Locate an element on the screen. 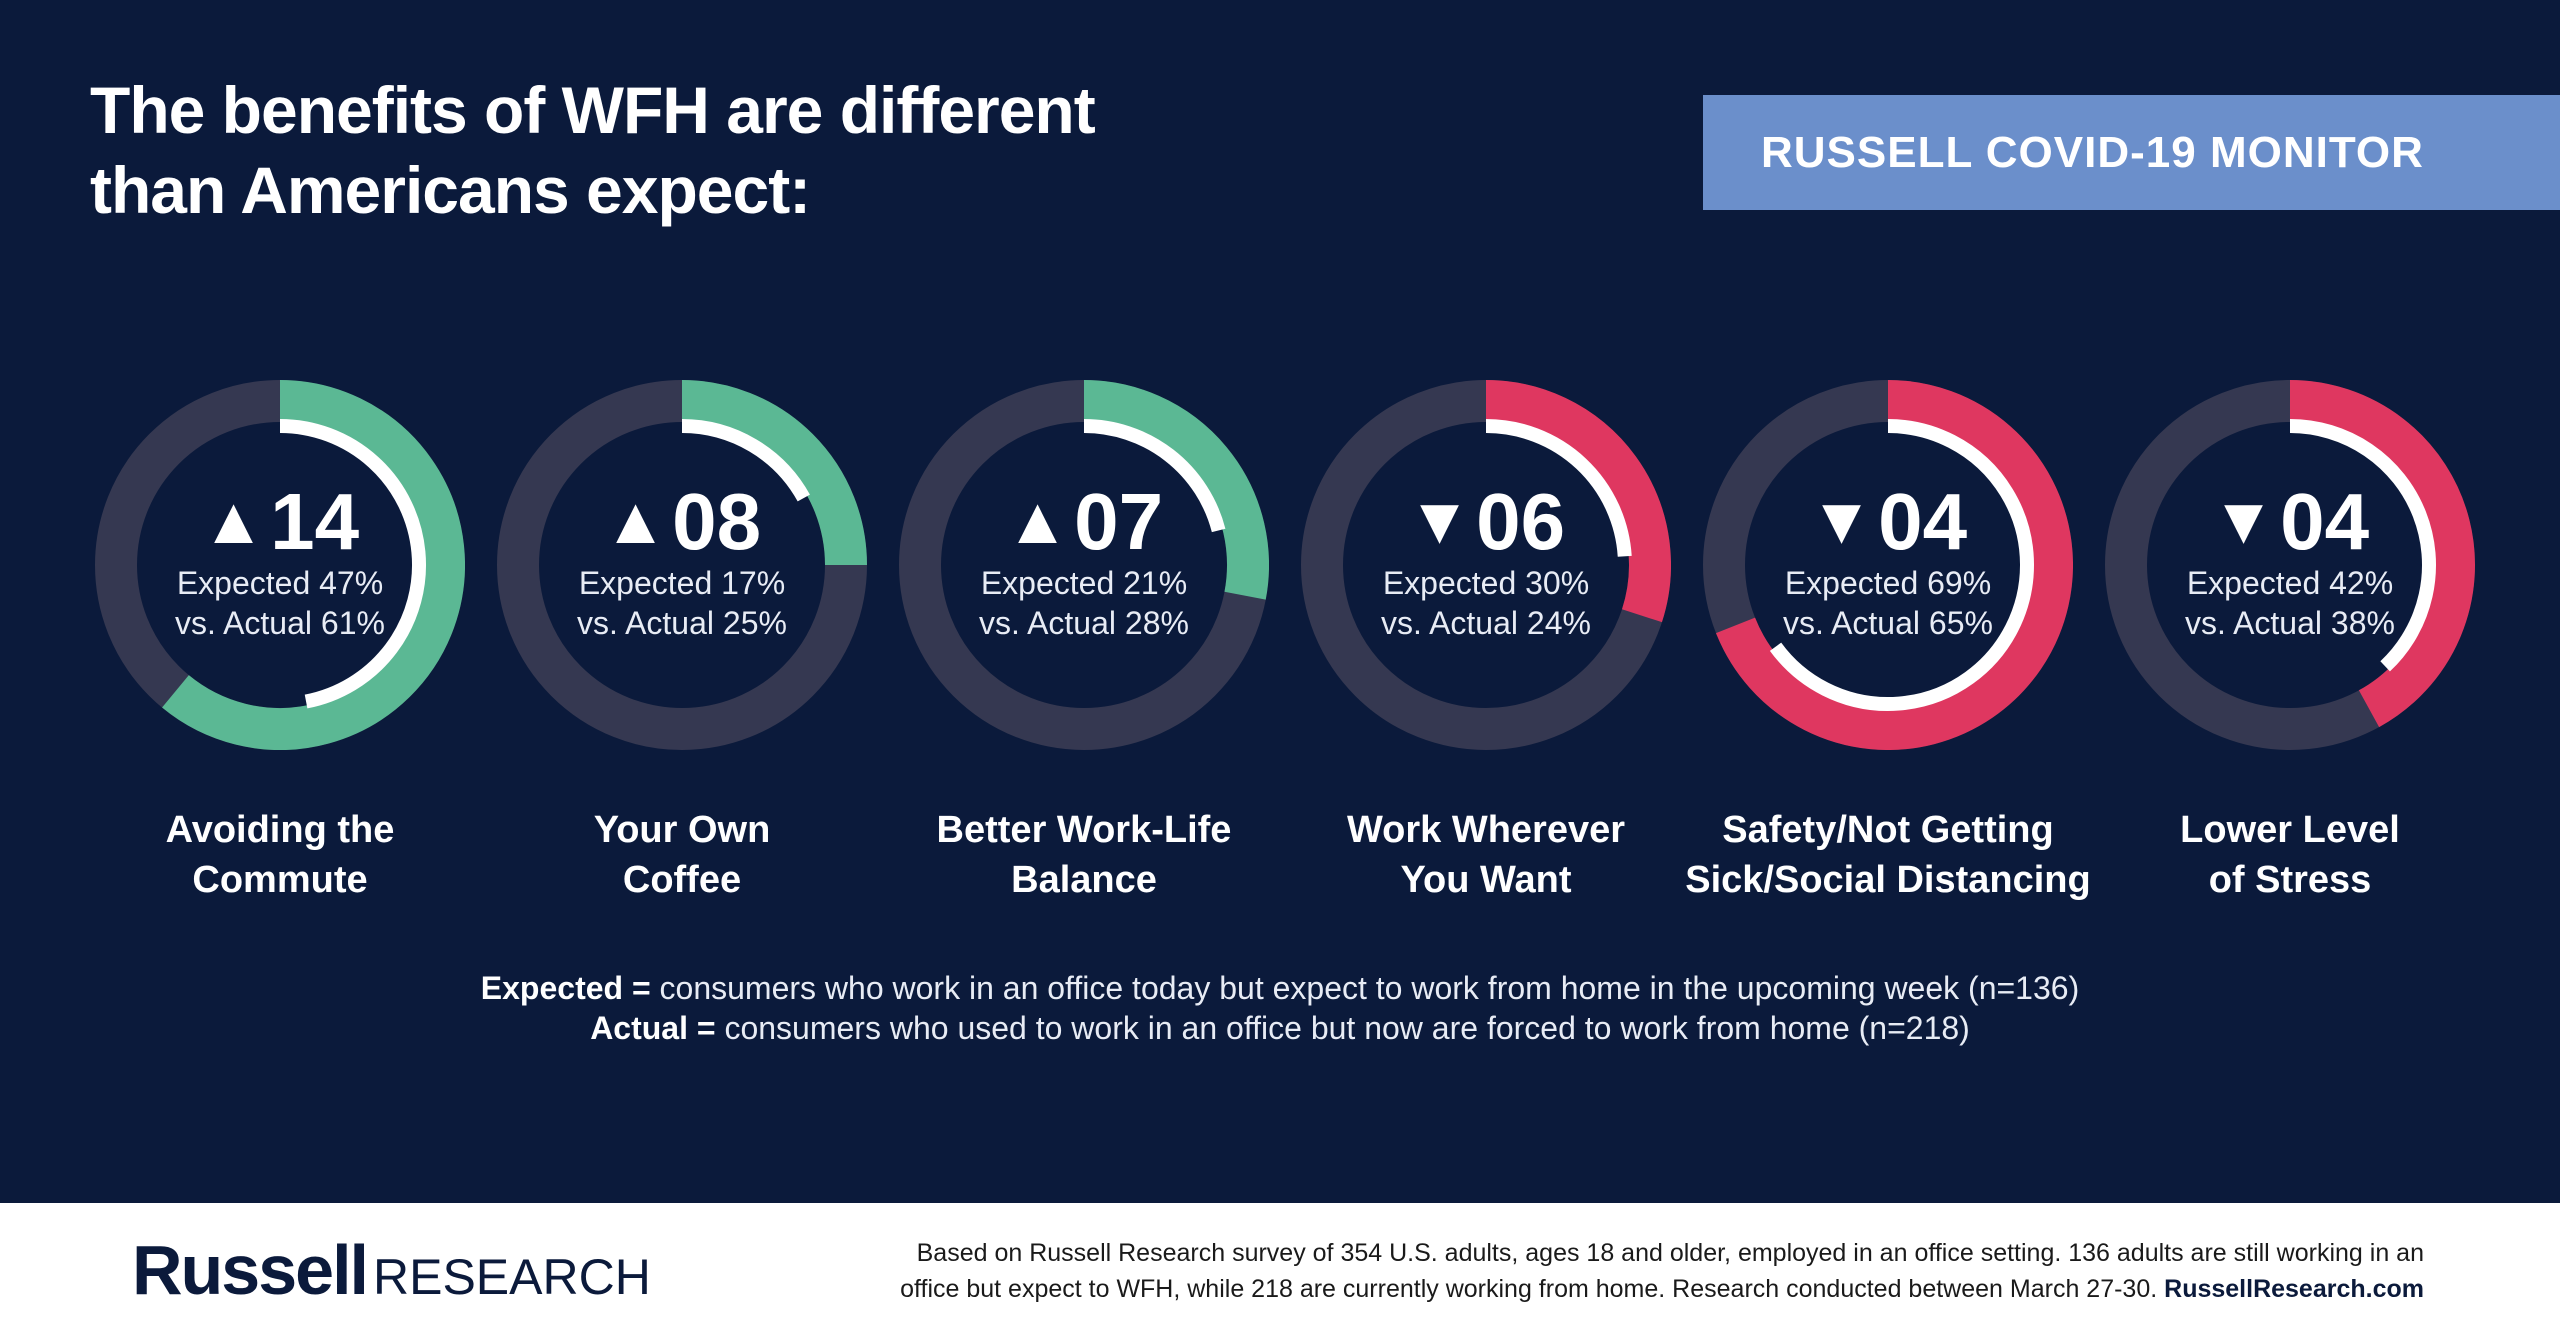  benefit-label-line-2: Sick/Social Distancing is located at coordinates (1888, 880).